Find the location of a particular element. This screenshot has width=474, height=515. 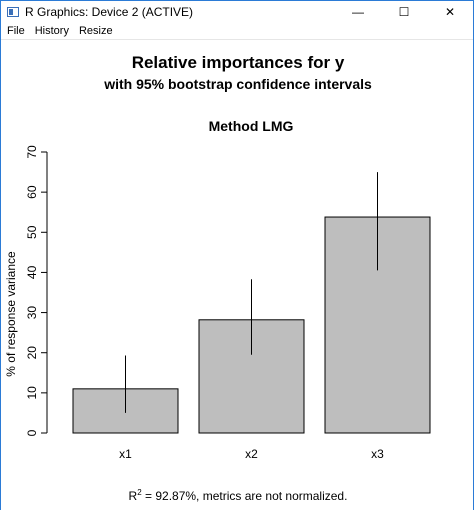

window-controls: — ☐ ✕ is located at coordinates (404, 12).